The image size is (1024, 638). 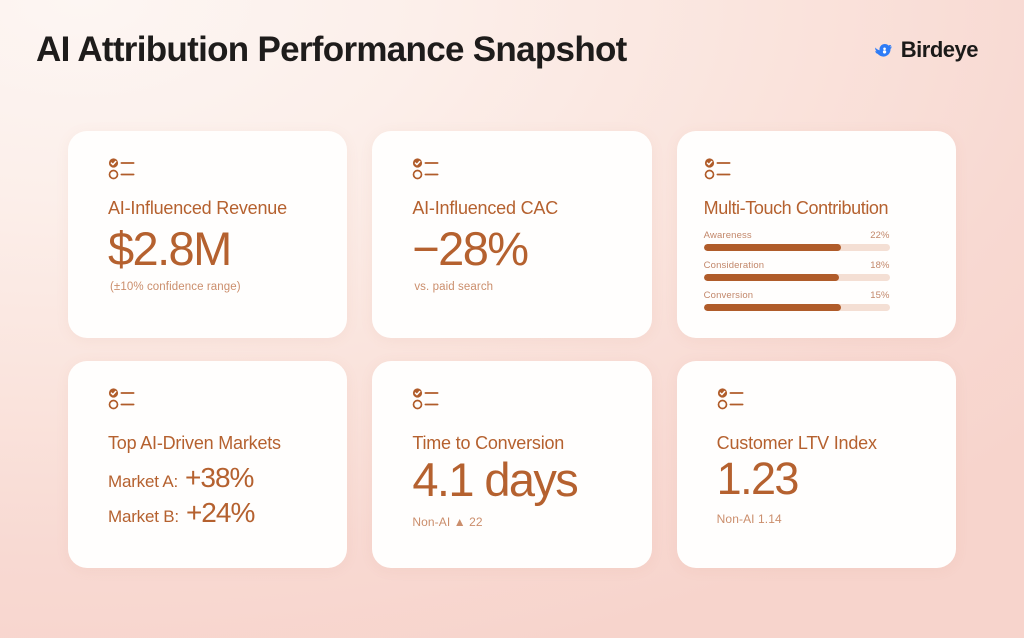 I want to click on card-caption: Non-AI ▲ 22, so click(x=447, y=521).